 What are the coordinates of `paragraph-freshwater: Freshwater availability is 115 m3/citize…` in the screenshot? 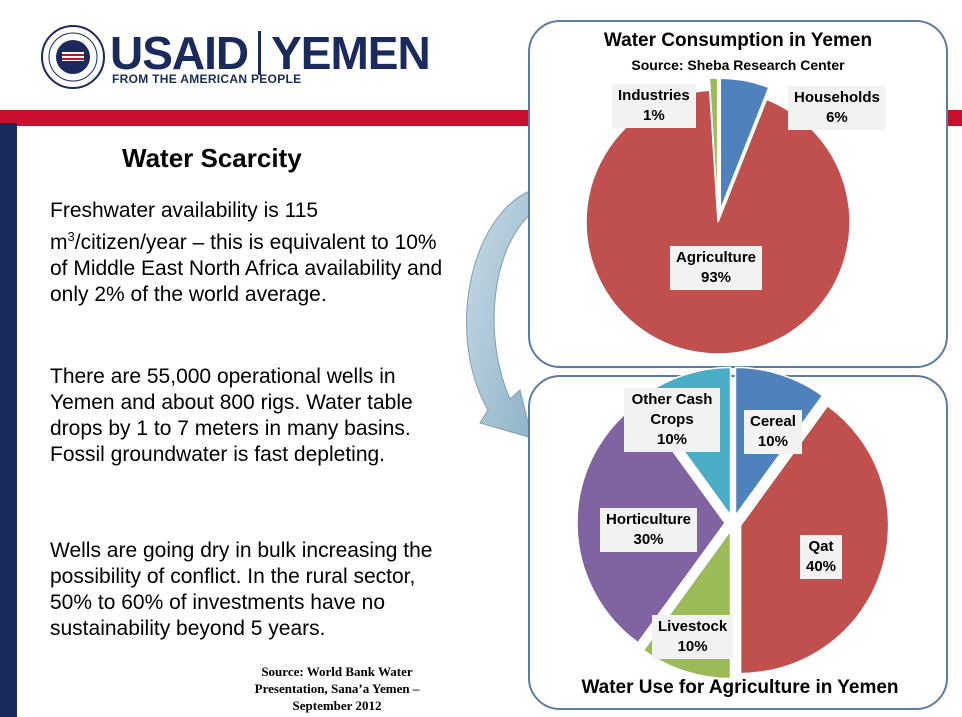 It's located at (250, 253).